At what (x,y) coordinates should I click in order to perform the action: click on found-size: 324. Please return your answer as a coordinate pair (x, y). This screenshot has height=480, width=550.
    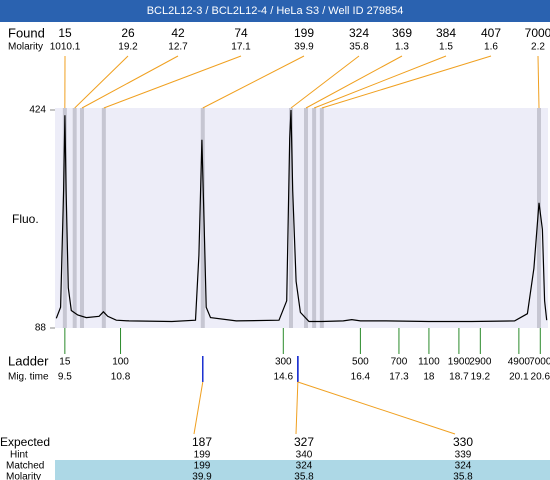
    Looking at the image, I should click on (359, 33).